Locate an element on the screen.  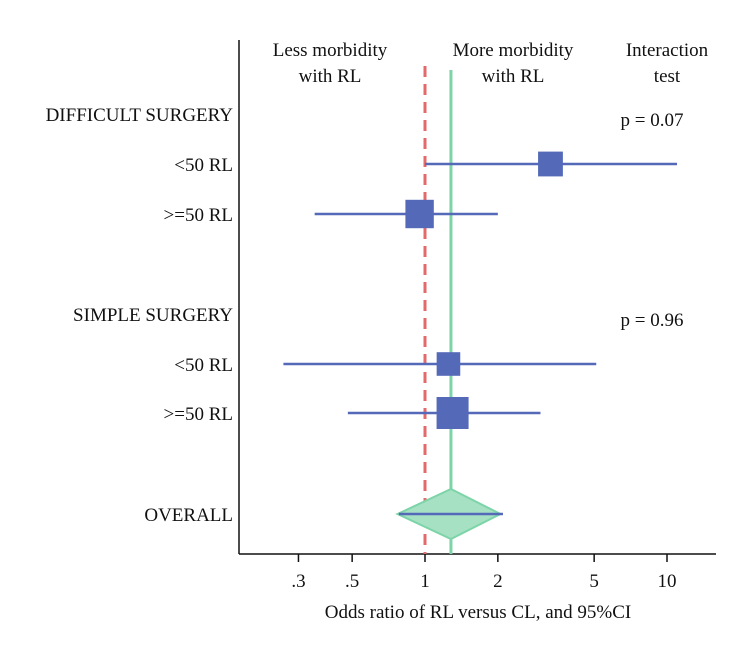
header-mid-line2: with RL is located at coordinates (513, 76).